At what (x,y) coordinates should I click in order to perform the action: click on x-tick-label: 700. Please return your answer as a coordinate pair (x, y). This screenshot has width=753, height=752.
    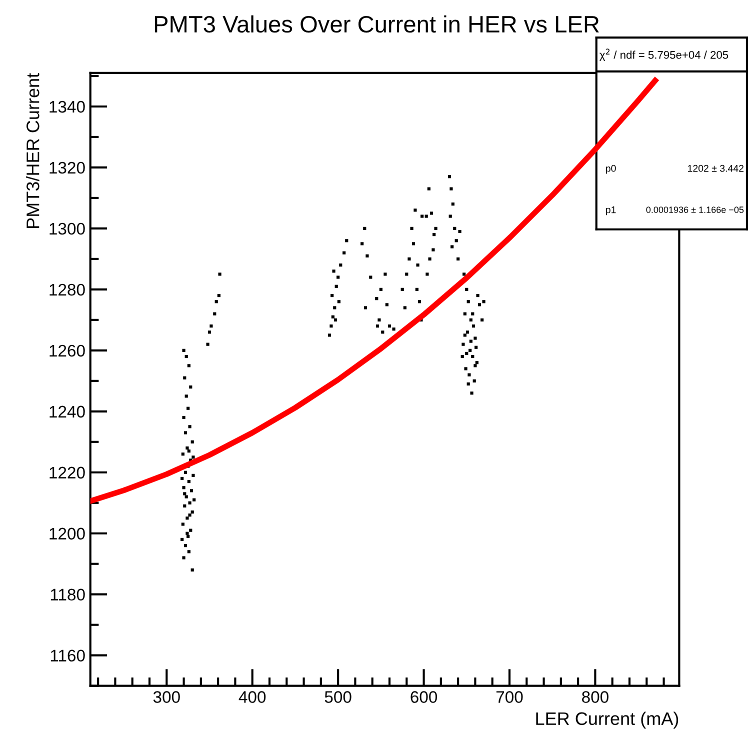
    Looking at the image, I should click on (509, 697).